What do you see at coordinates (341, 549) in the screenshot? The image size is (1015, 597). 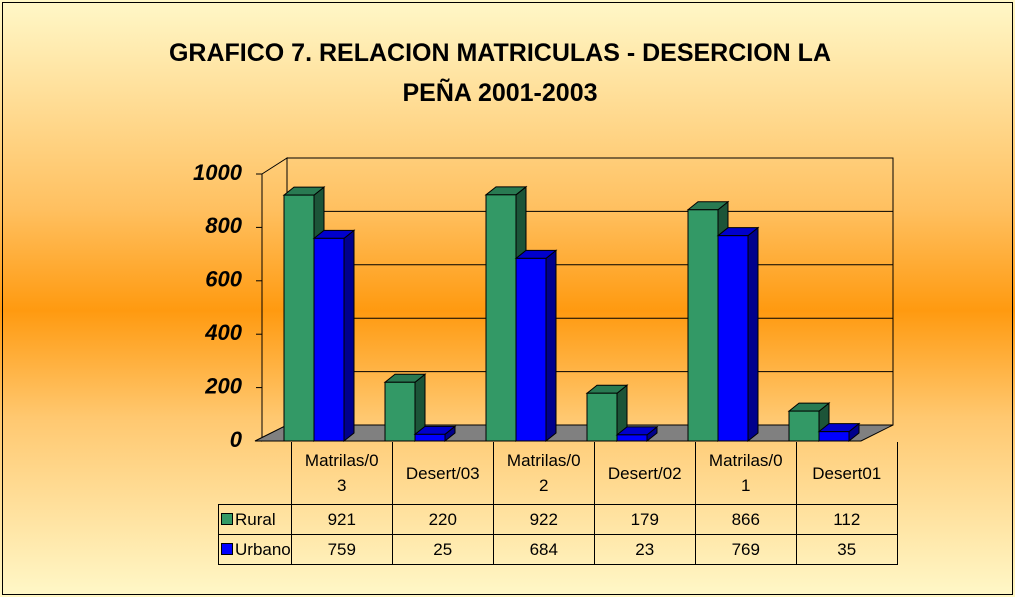 I see `table-value: 759` at bounding box center [341, 549].